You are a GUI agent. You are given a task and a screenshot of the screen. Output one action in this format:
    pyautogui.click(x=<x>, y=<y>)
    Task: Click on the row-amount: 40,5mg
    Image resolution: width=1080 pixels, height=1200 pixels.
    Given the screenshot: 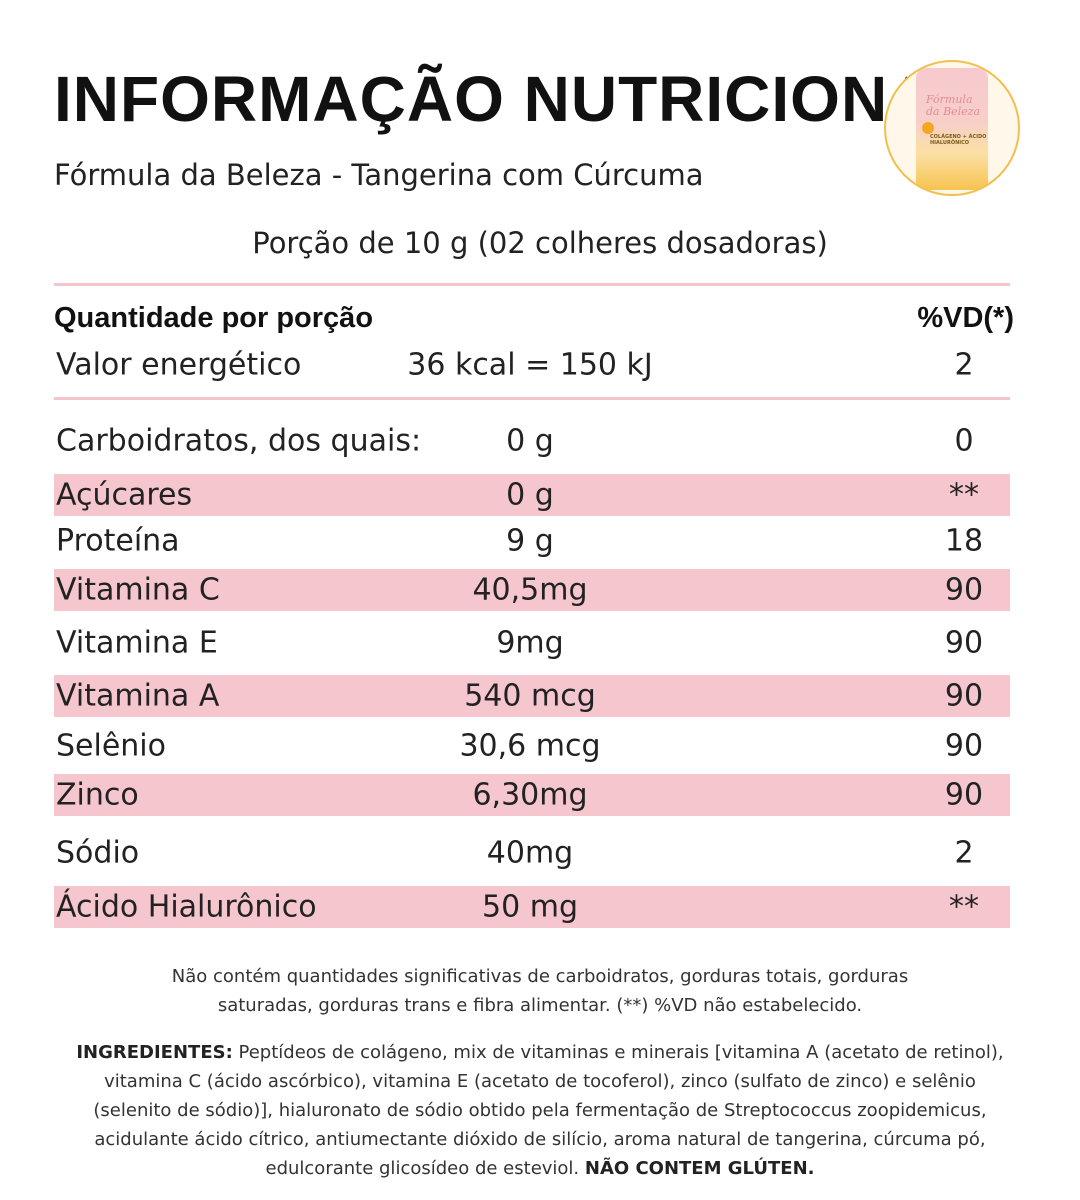 What is the action you would take?
    pyautogui.click(x=530, y=590)
    